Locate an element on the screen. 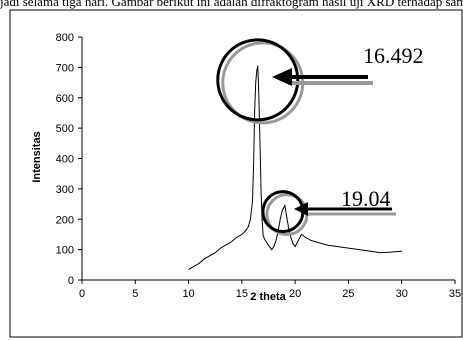 This screenshot has height=340, width=463. y-tick-label: 100 is located at coordinates (65, 251).